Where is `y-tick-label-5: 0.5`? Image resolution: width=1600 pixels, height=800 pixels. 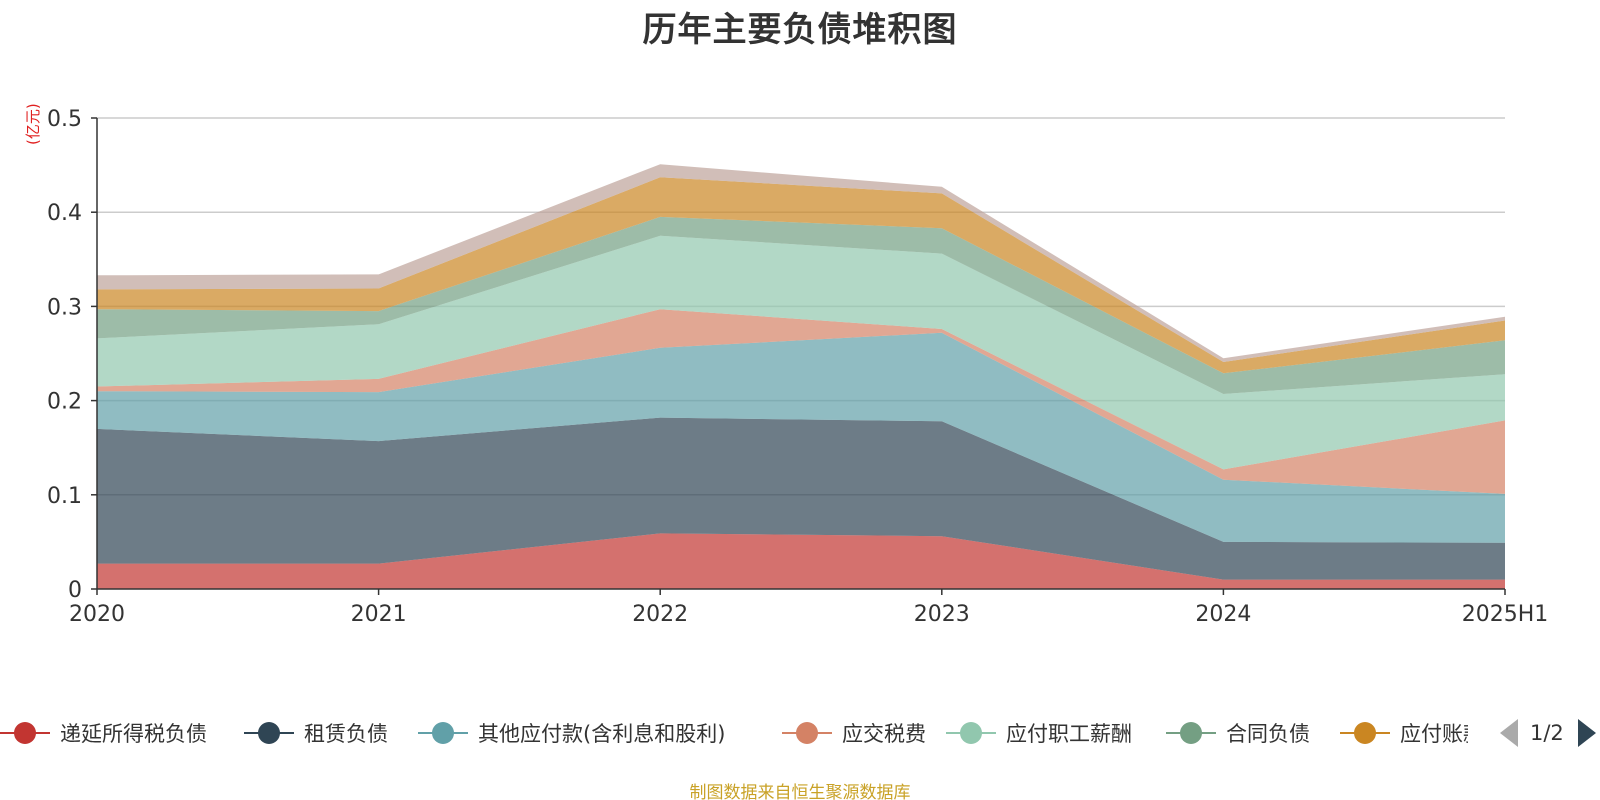 y-tick-label-5: 0.5 is located at coordinates (64, 119).